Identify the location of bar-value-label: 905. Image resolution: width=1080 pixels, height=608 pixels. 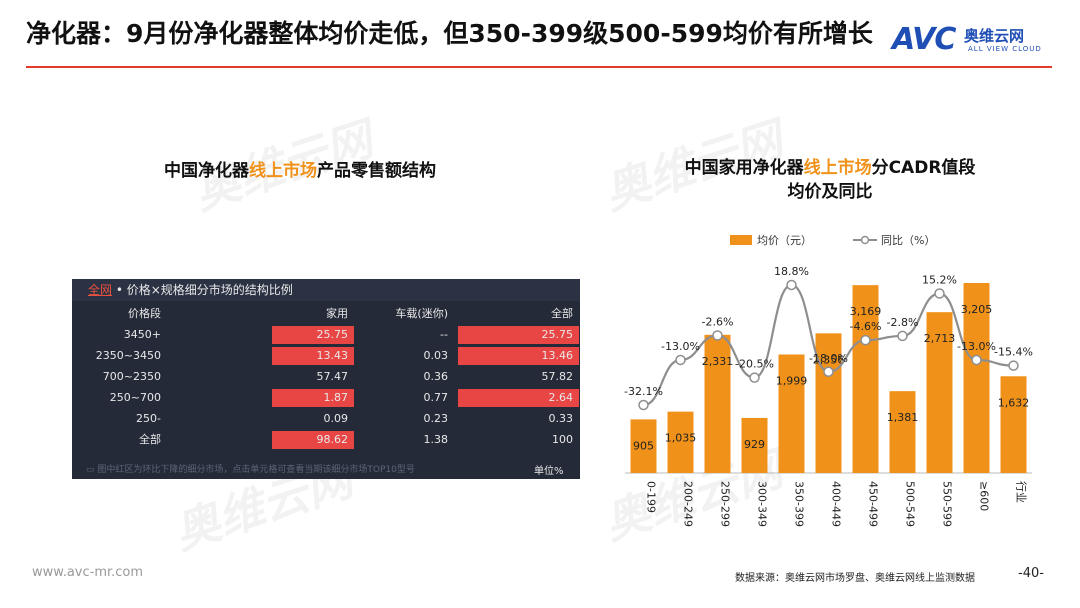
(643, 445).